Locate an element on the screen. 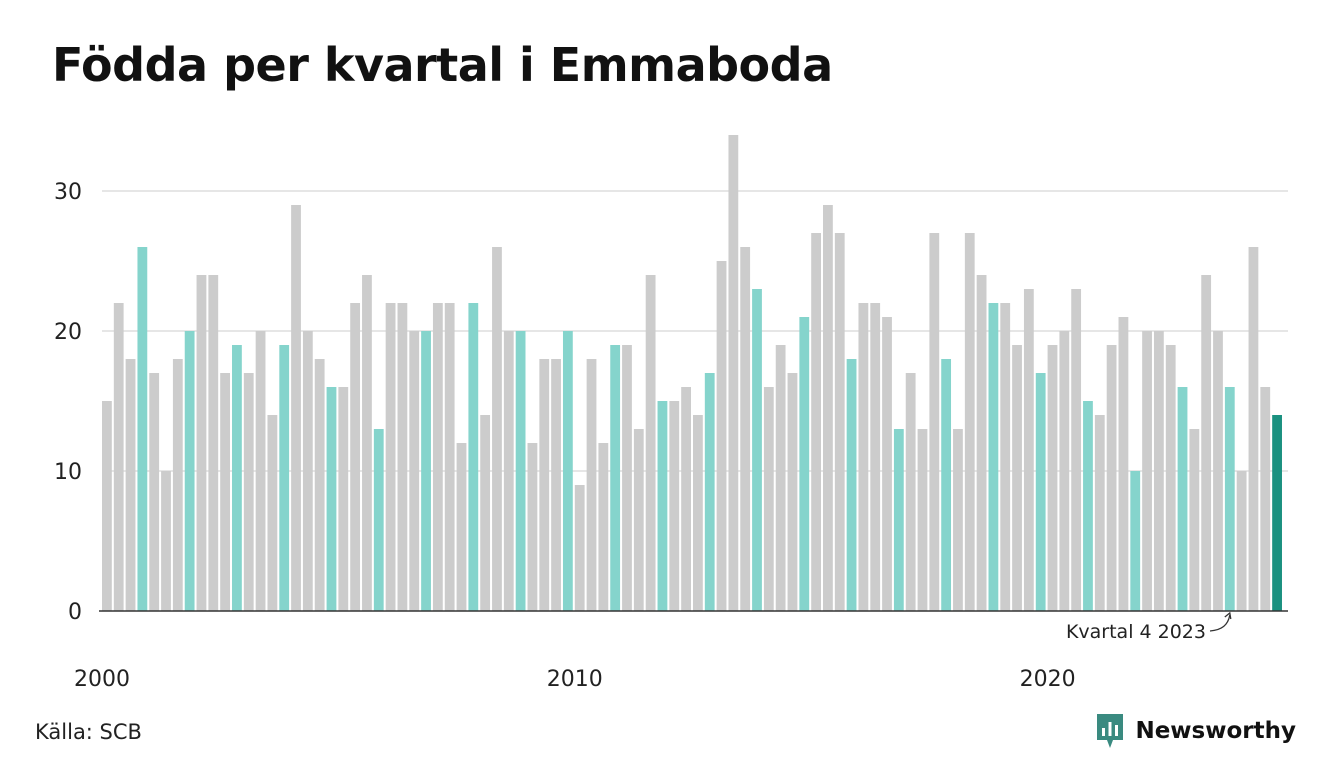 This screenshot has width=1340, height=780. brand-name: Newsworthy is located at coordinates (1215, 731).